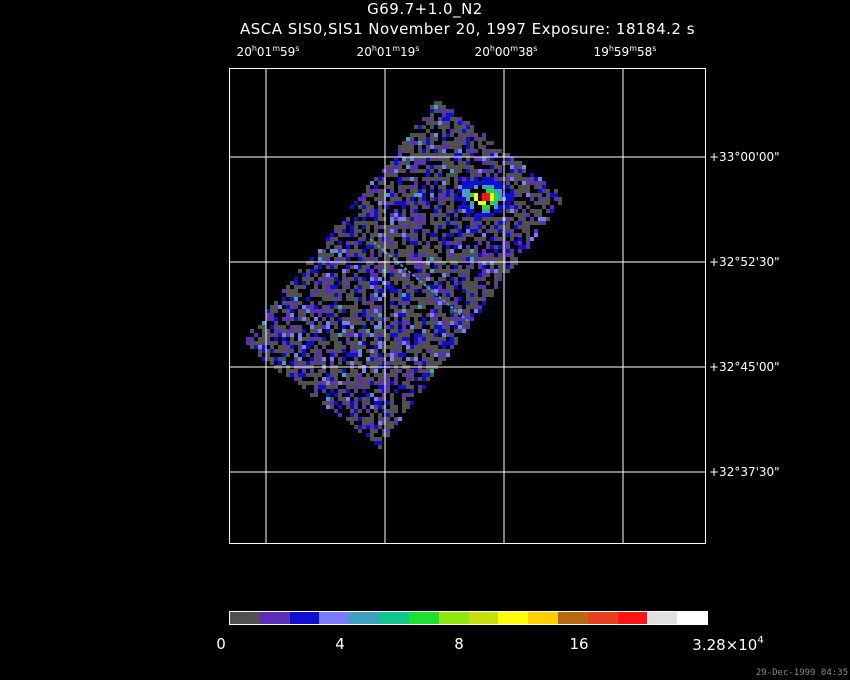 This screenshot has width=850, height=680. What do you see at coordinates (459, 644) in the screenshot?
I see `colorbar-label: 8` at bounding box center [459, 644].